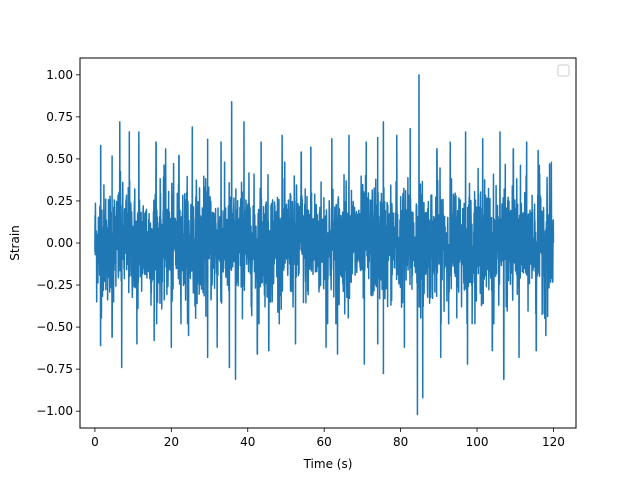 This screenshot has width=640, height=480. I want to click on y-tick-label: 1.00, so click(59, 75).